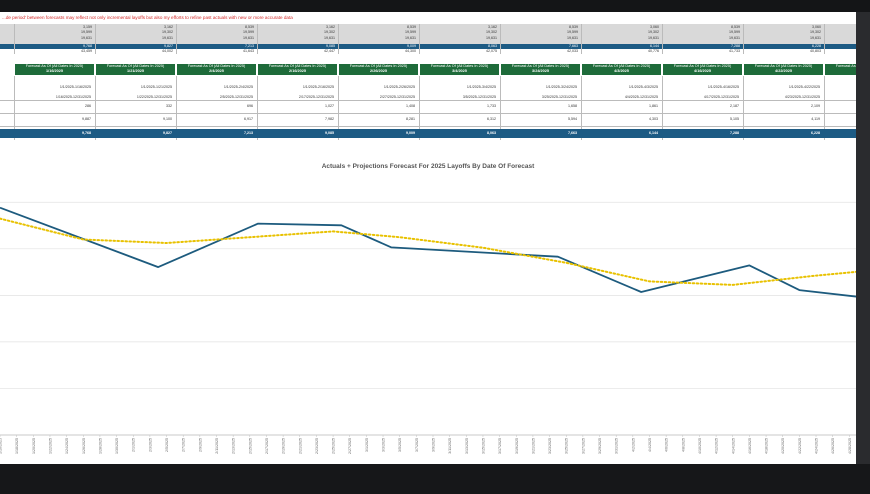 The height and width of the screenshot is (494, 870). Describe the element at coordinates (721, 97) in the screenshot. I see `forecast-cell: 4/17/2025-12/31/2025` at that location.